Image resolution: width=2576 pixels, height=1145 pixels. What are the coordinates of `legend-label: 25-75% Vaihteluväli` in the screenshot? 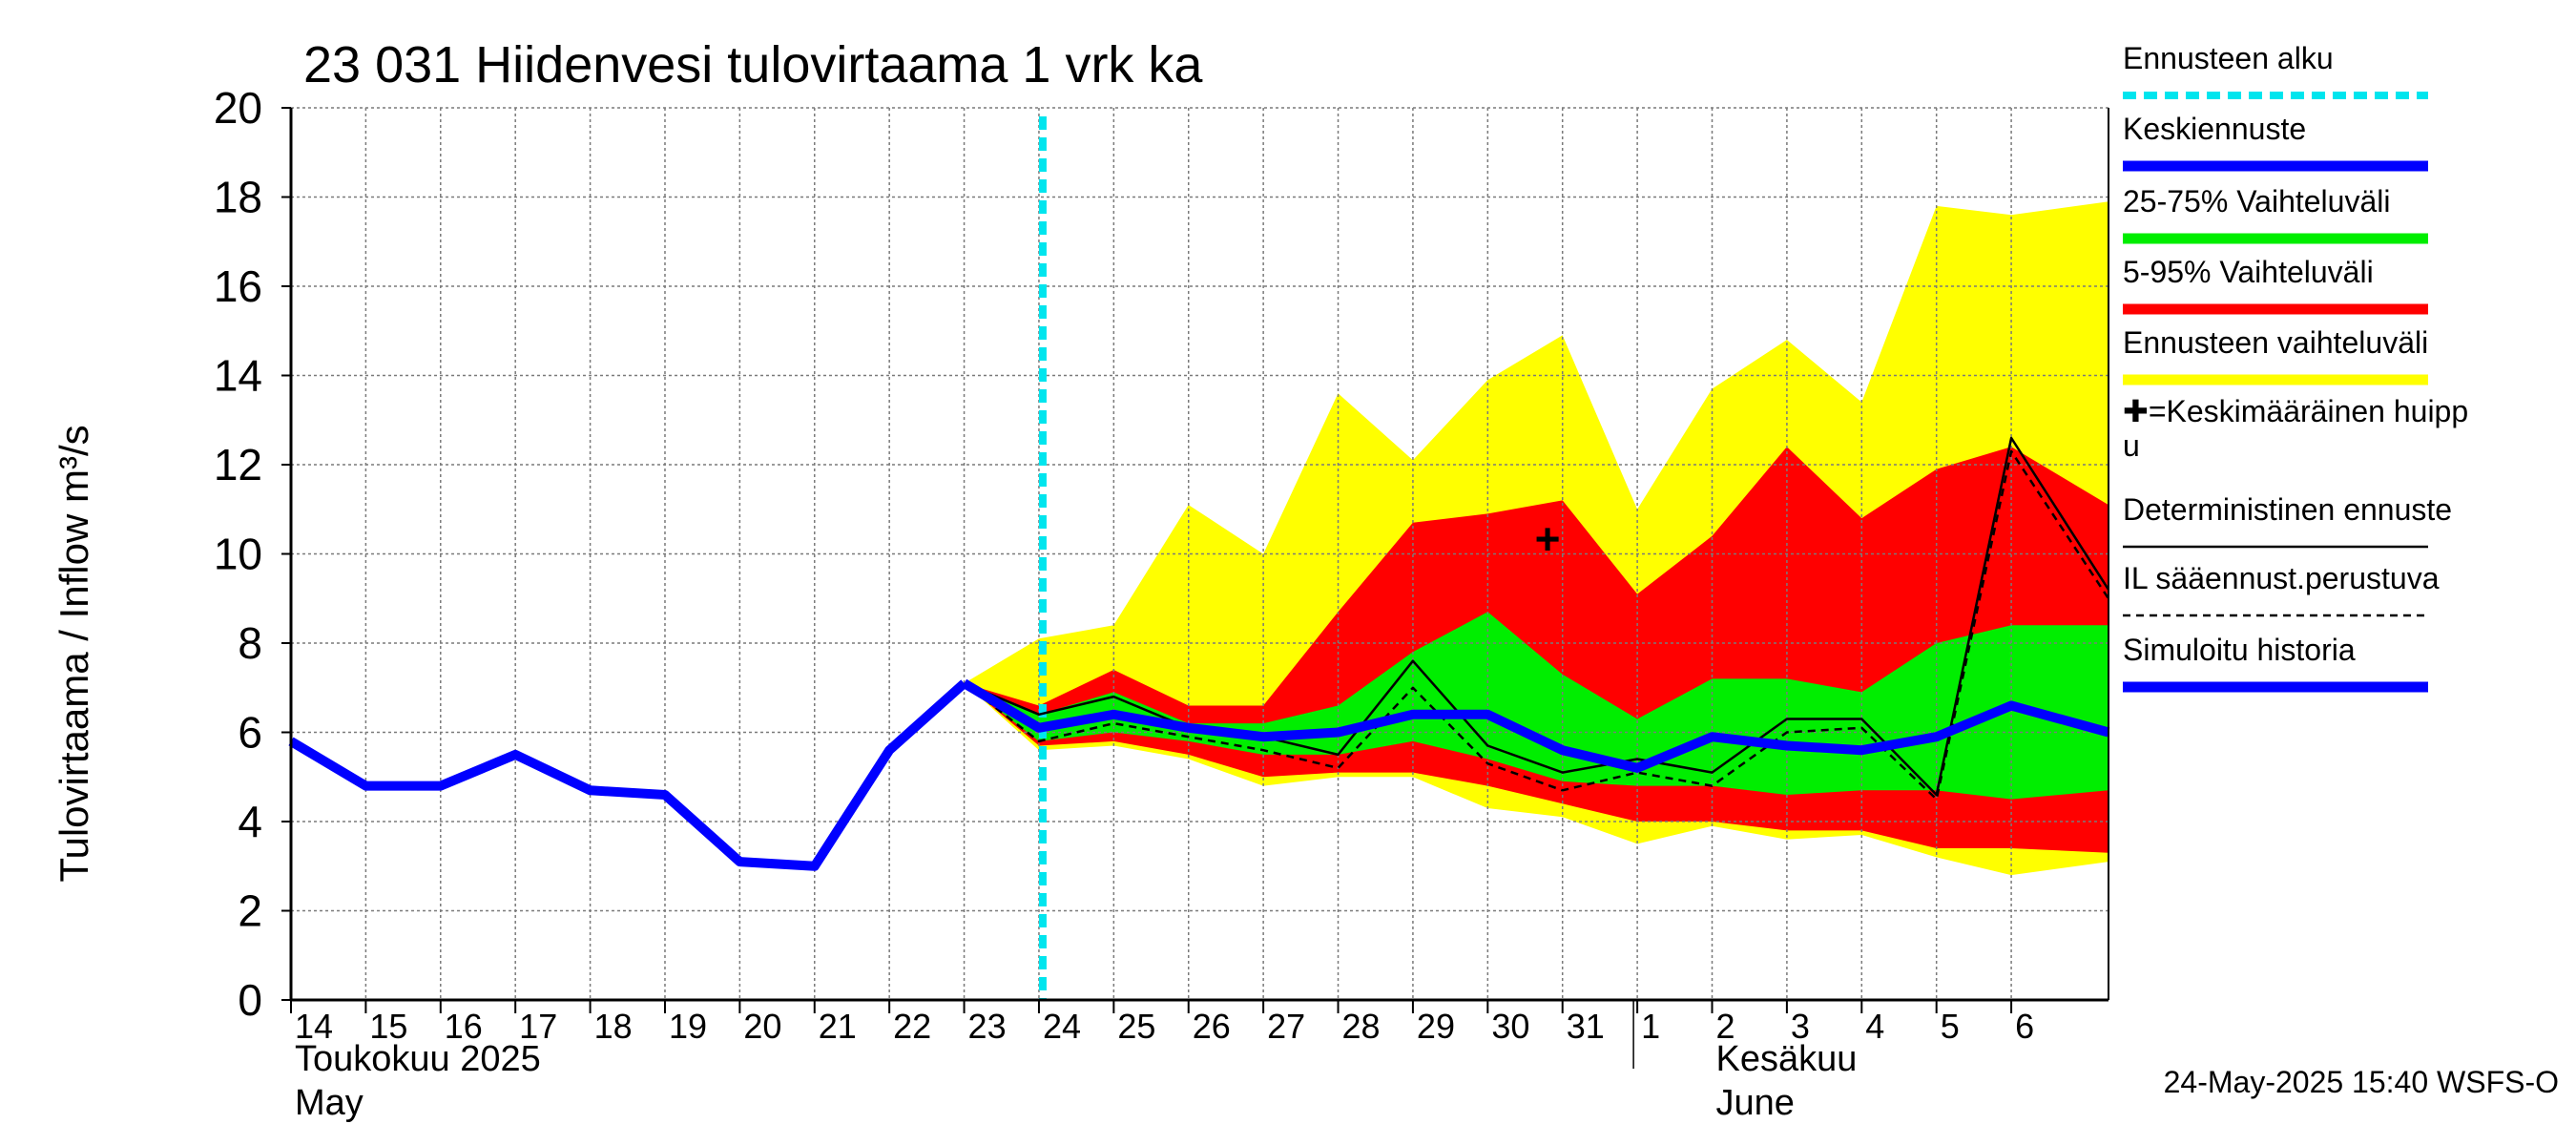 It's located at (2256, 201).